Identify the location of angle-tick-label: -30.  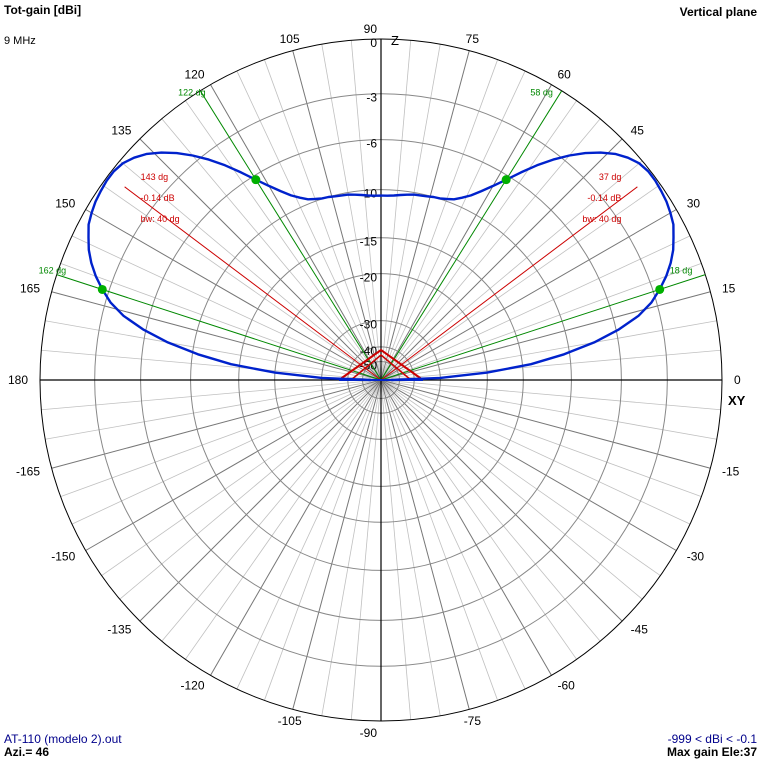
(696, 557).